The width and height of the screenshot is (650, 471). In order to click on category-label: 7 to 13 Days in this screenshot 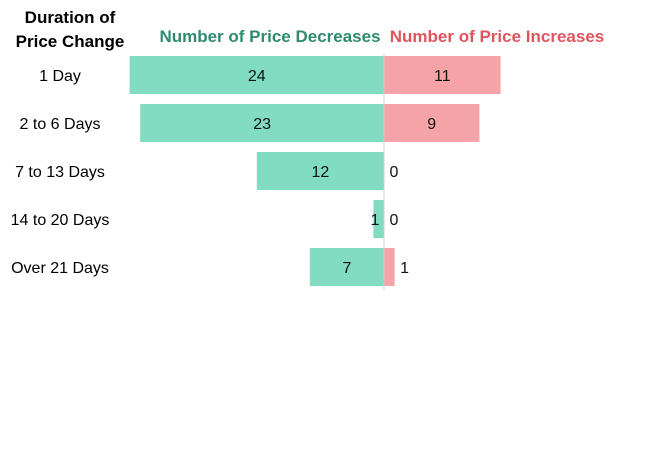, I will do `click(60, 172)`.